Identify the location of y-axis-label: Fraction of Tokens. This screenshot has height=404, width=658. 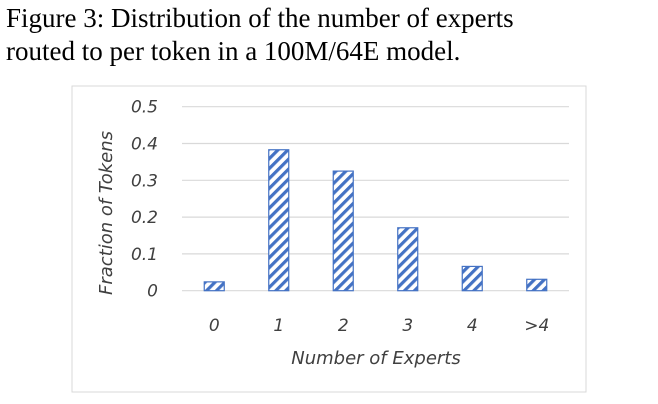
(106, 213).